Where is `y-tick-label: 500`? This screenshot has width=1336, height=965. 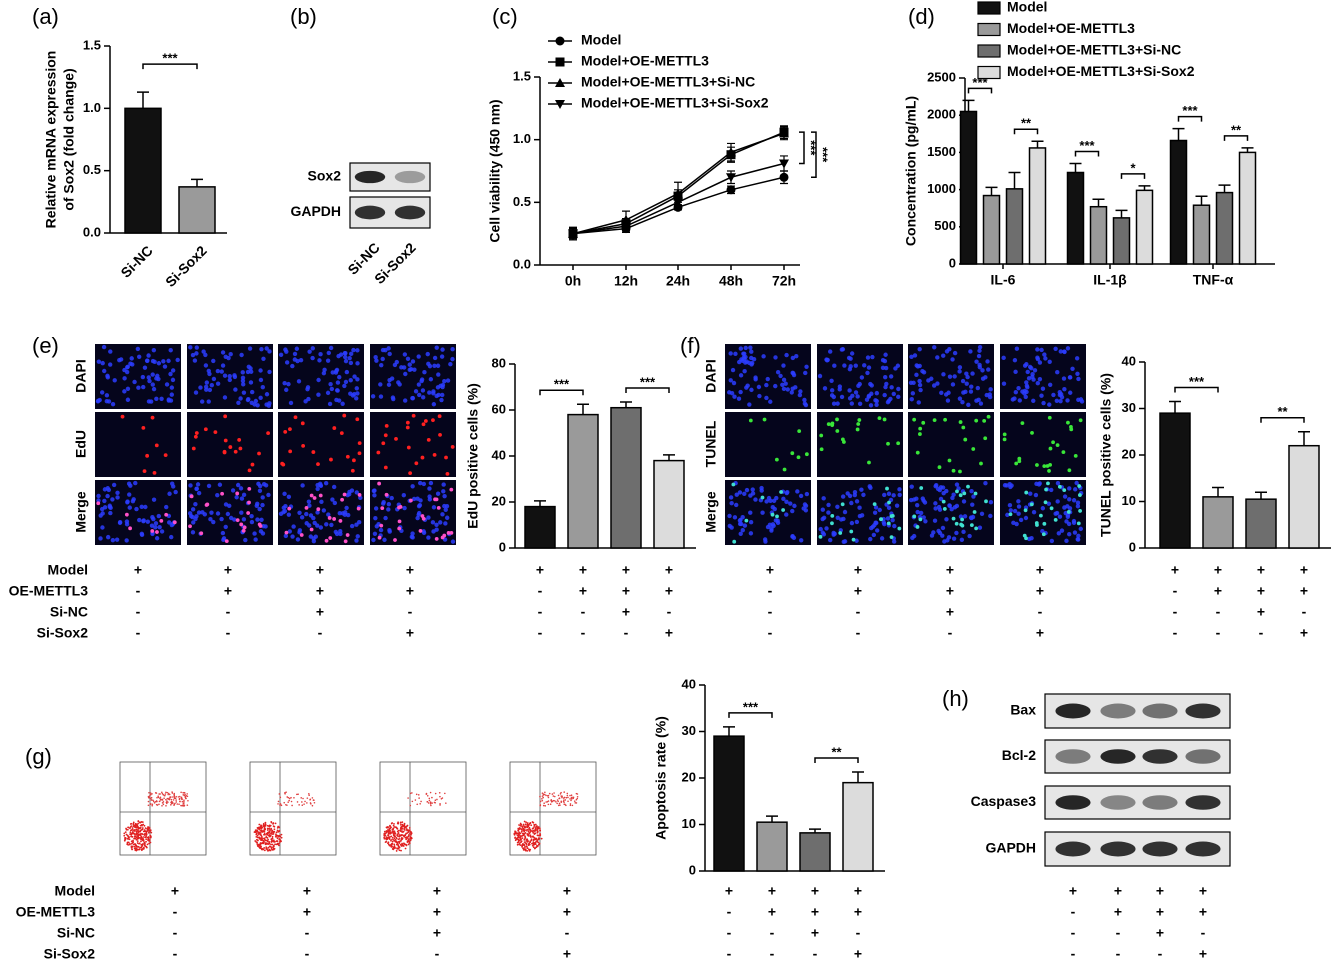 y-tick-label: 500 is located at coordinates (945, 225).